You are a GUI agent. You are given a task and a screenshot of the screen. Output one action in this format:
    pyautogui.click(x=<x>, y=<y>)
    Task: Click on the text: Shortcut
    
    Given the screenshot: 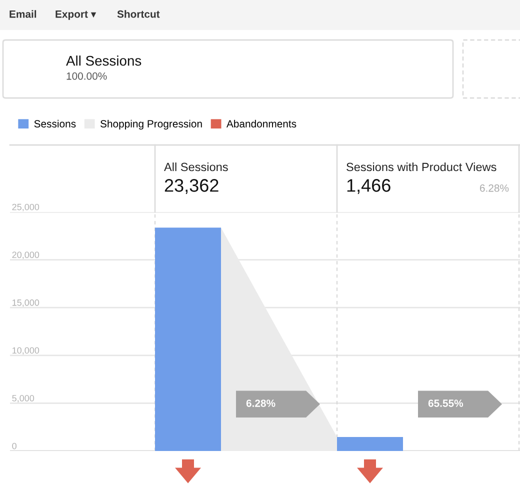 What is the action you would take?
    pyautogui.click(x=138, y=14)
    